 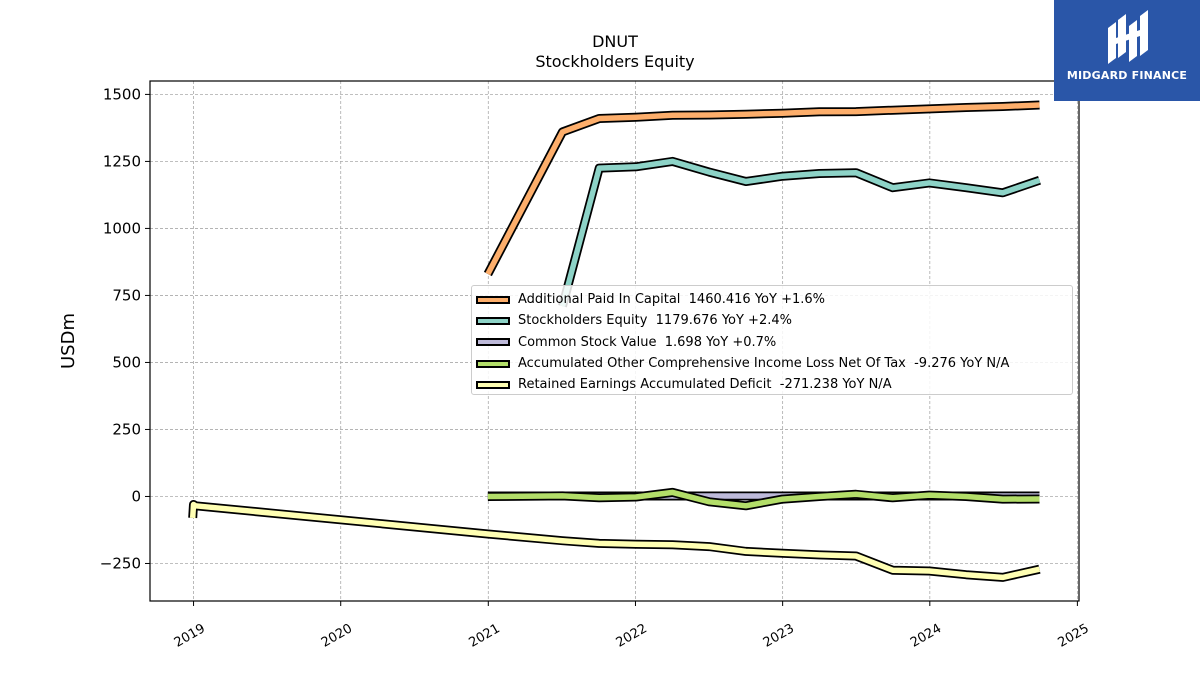 What do you see at coordinates (68, 341) in the screenshot?
I see `y-axis-label: USDm` at bounding box center [68, 341].